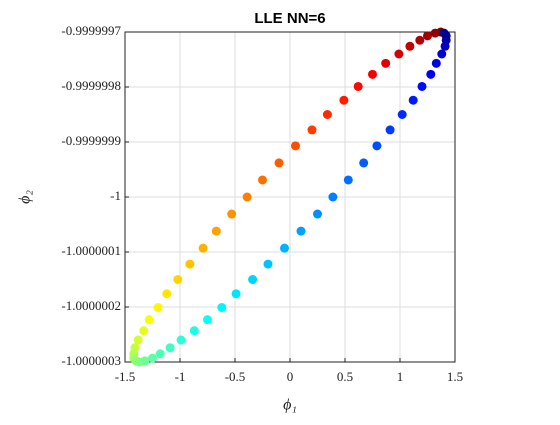  What do you see at coordinates (400, 376) in the screenshot?
I see `x-tick-label: 1` at bounding box center [400, 376].